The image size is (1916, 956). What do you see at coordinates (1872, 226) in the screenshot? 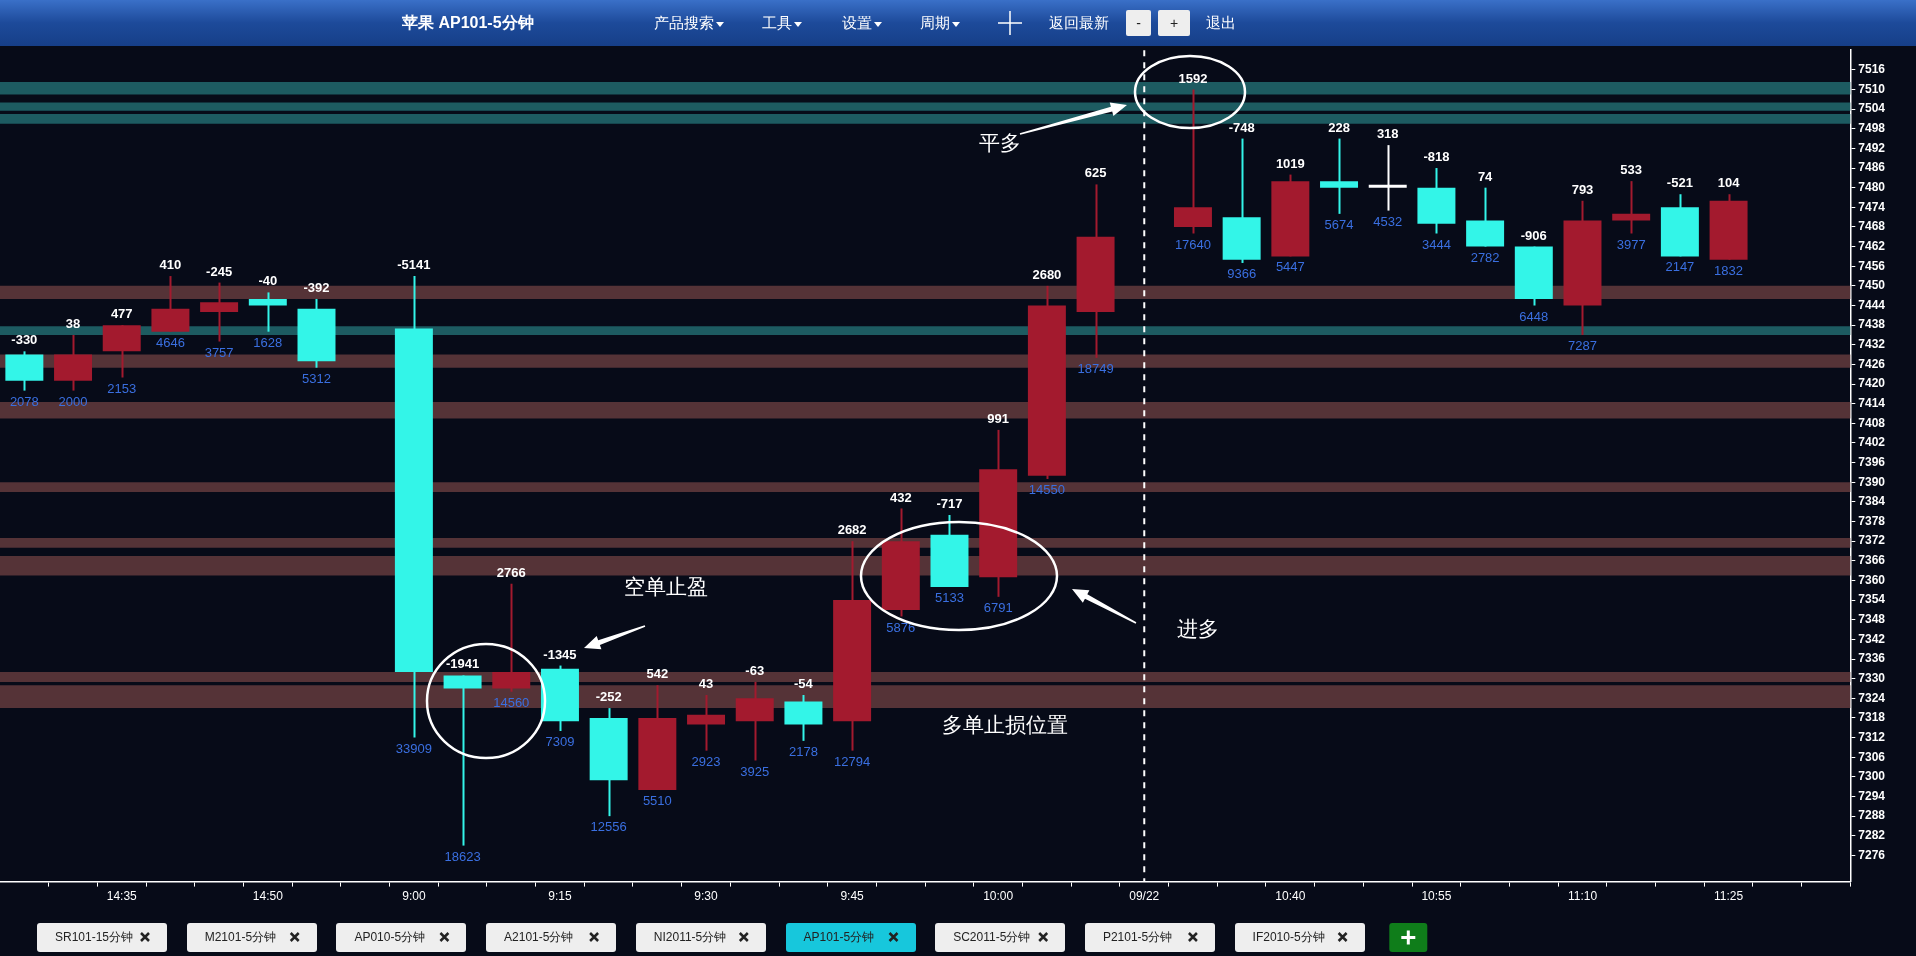
I see `y-tick-label: 7468` at bounding box center [1872, 226].